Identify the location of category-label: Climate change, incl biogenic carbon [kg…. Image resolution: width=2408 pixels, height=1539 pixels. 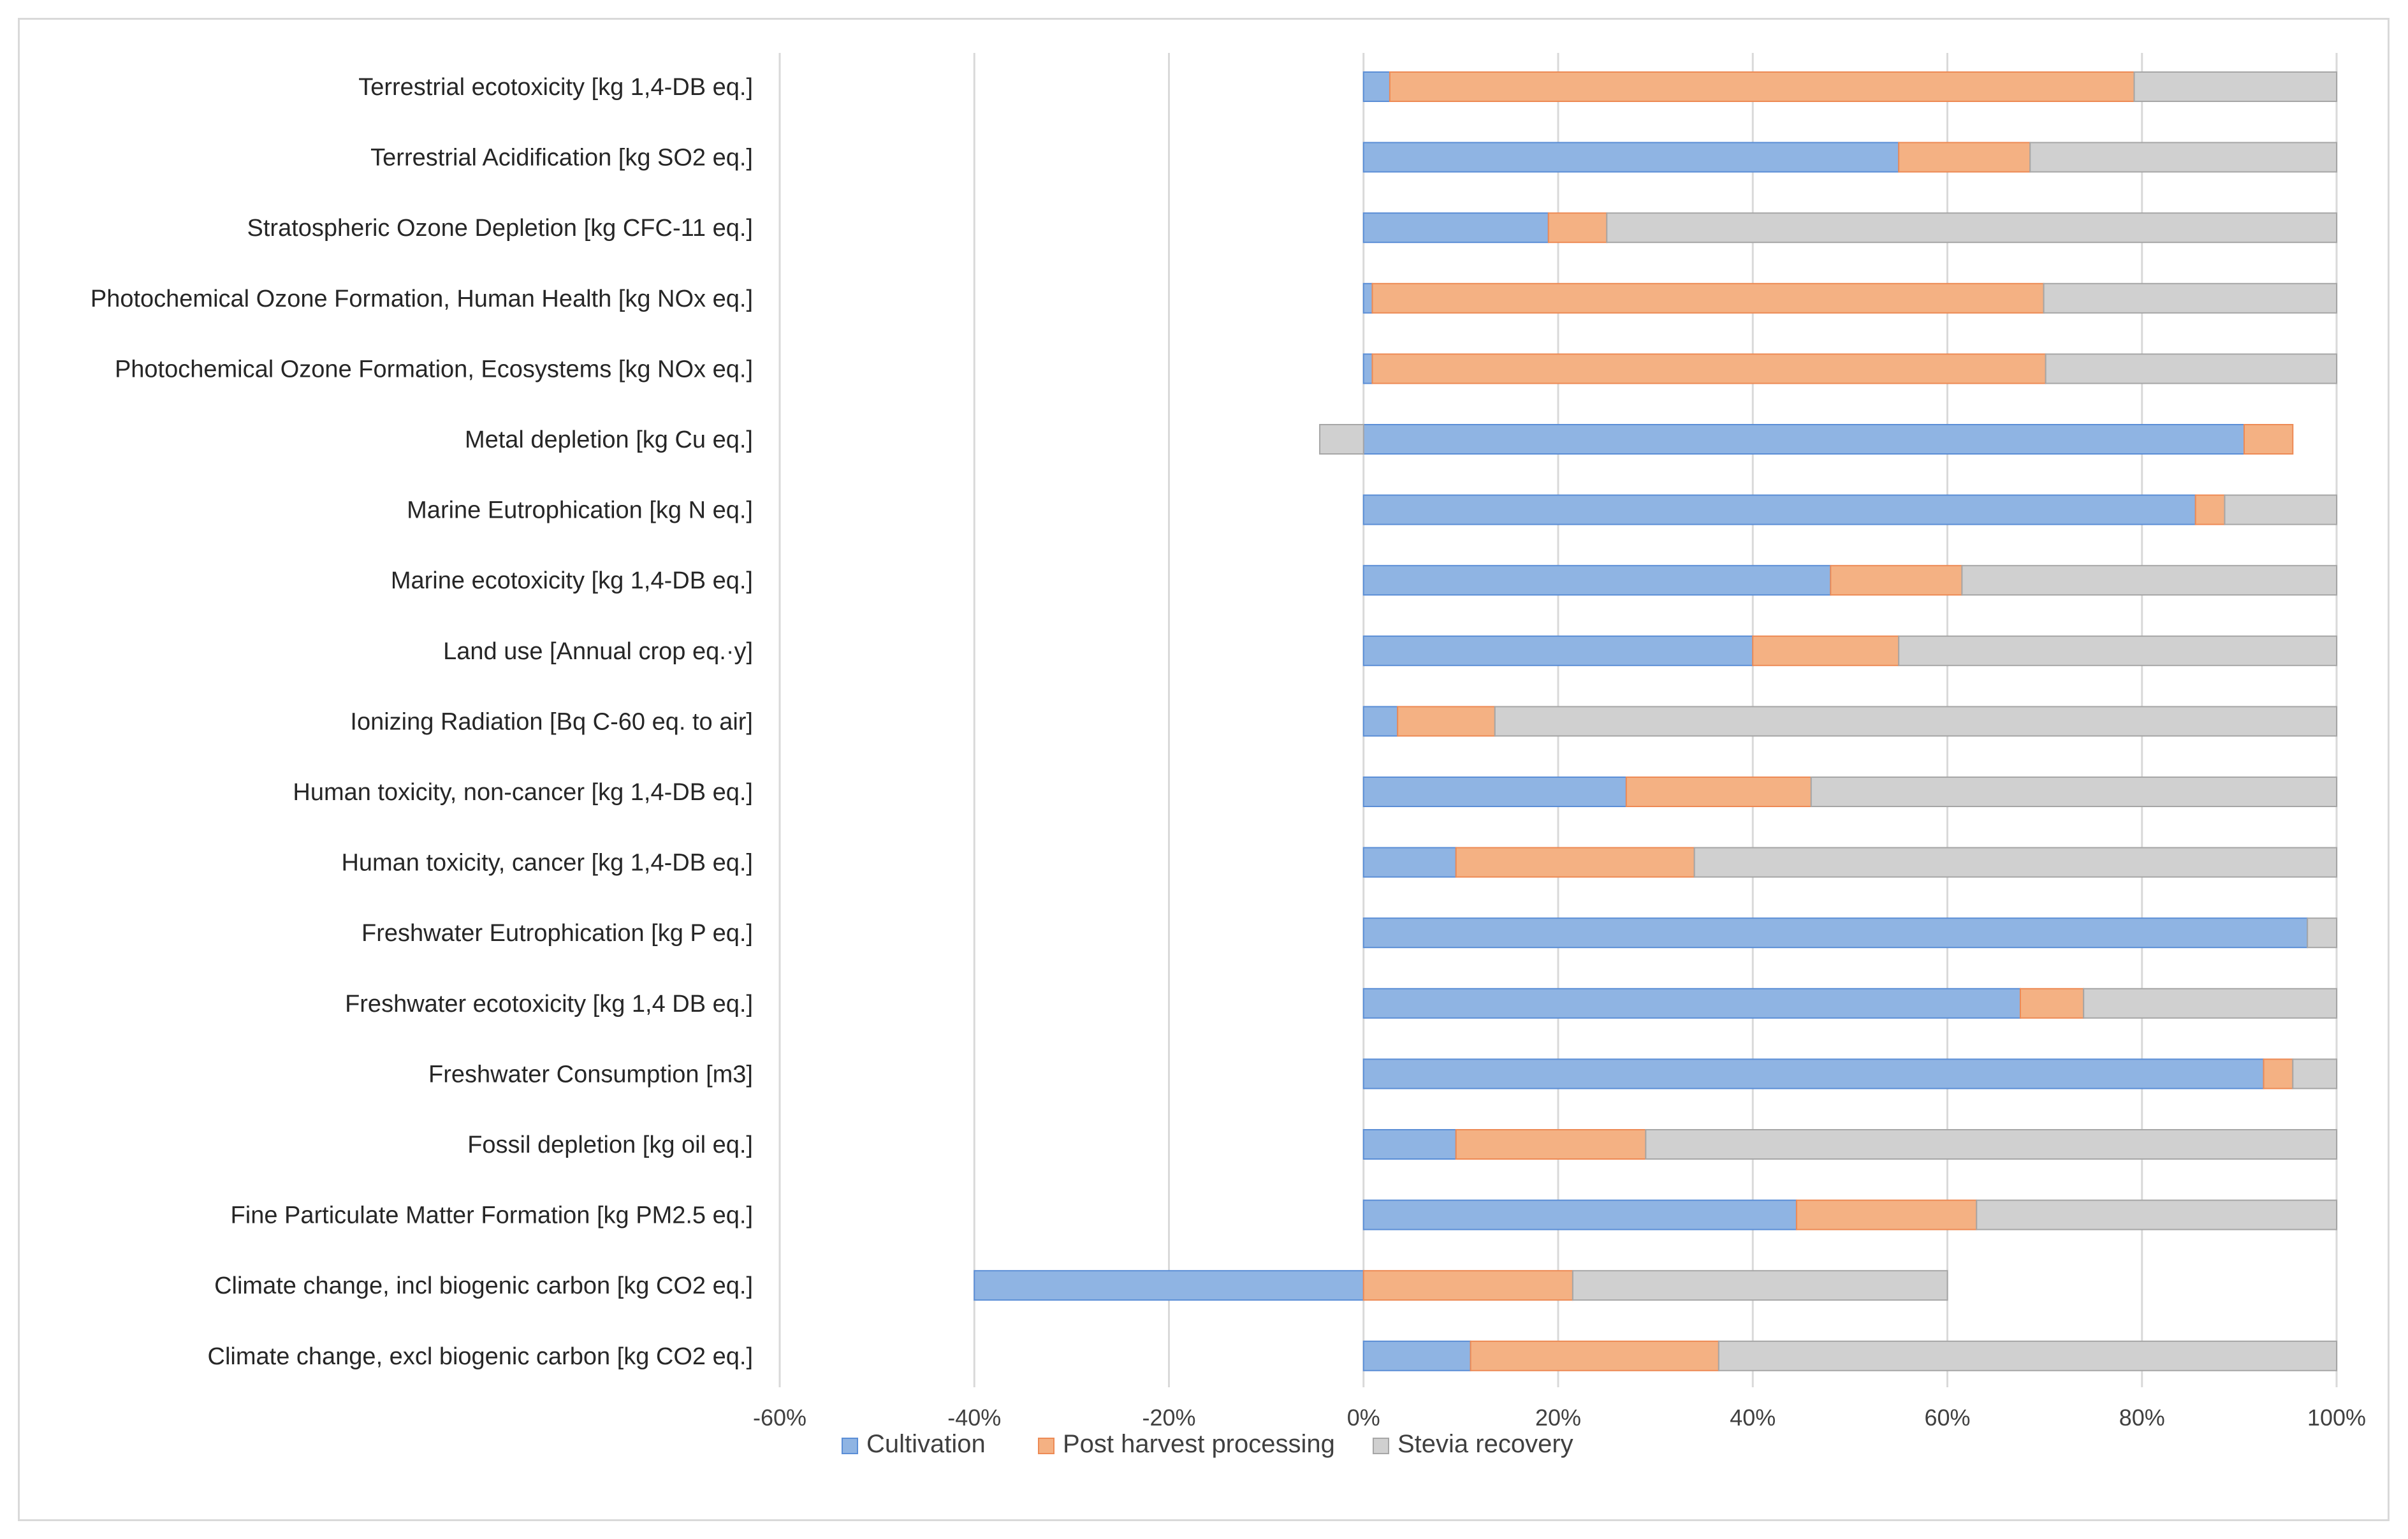
(483, 1286).